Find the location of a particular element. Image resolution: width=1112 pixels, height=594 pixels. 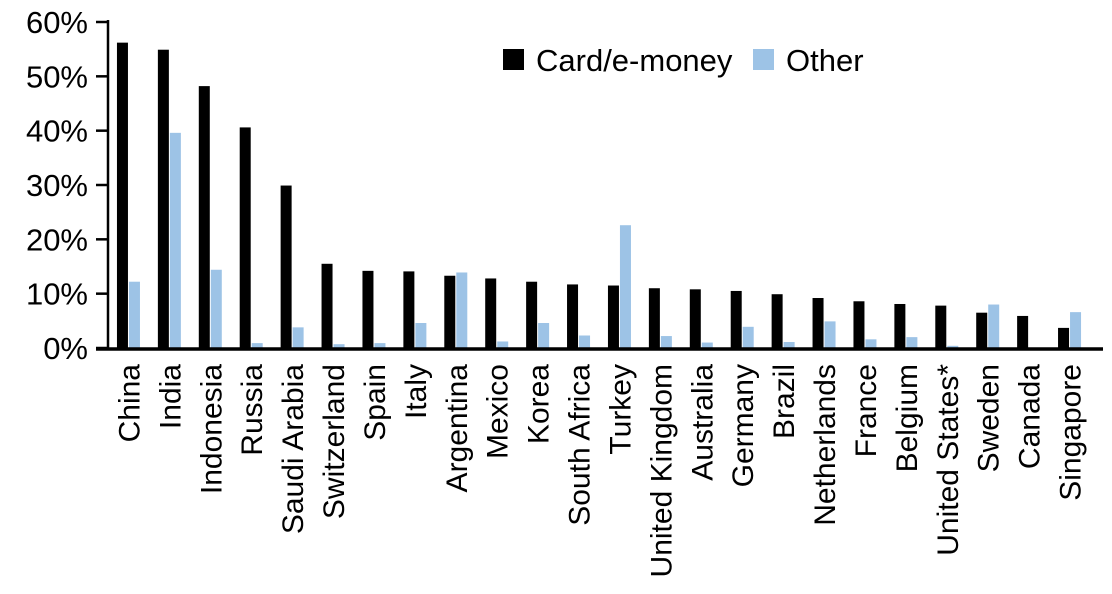

x-label-singapore: Singapore is located at coordinates (1071, 432).